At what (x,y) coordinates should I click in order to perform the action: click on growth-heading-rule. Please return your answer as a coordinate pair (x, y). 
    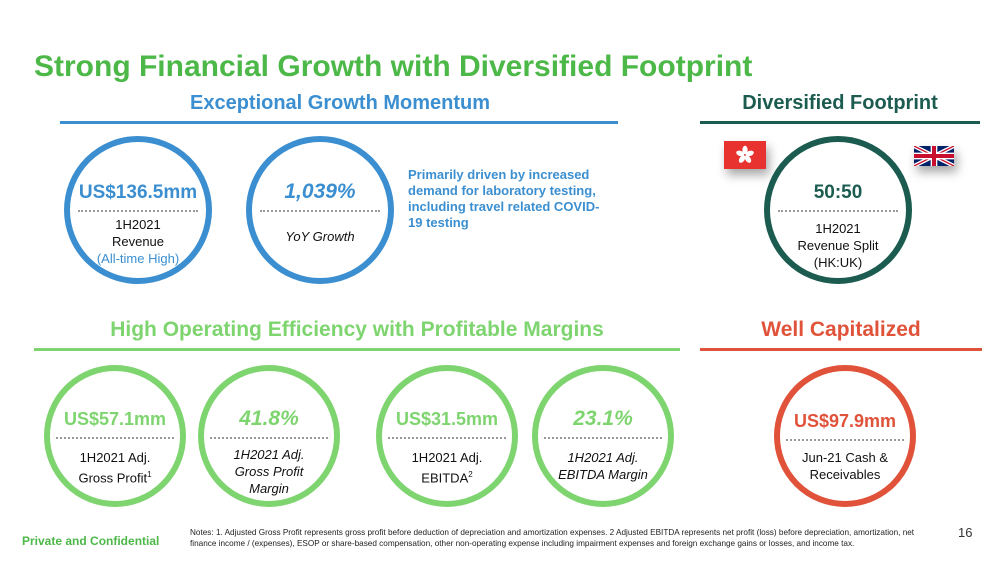
    Looking at the image, I should click on (339, 122).